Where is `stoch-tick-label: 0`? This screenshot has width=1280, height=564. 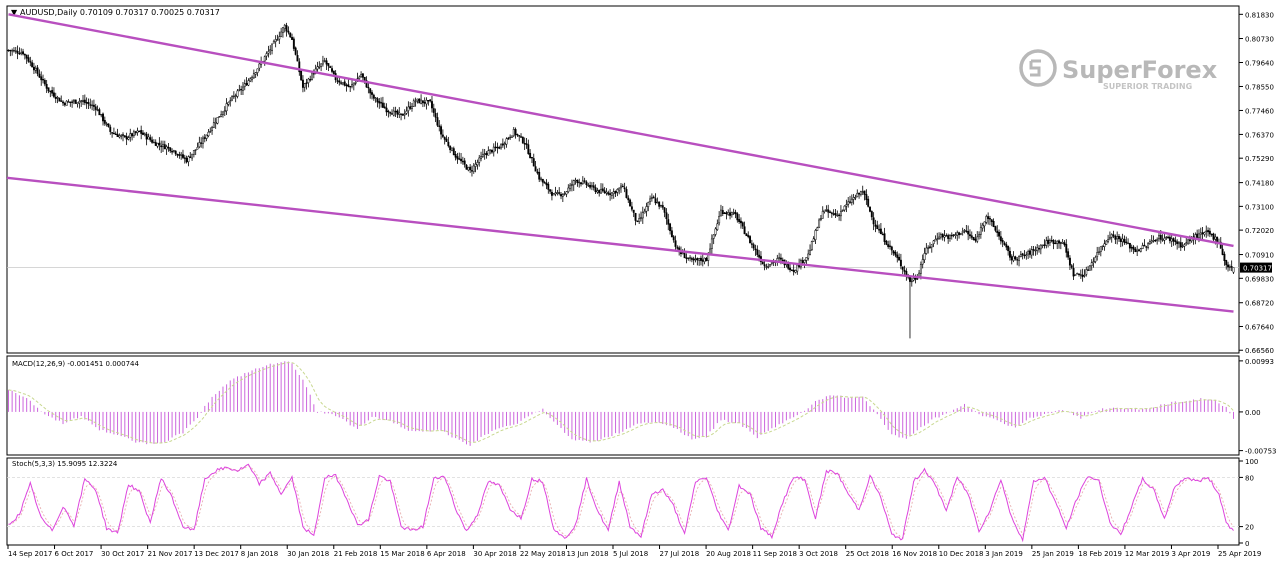
stoch-tick-label: 0 is located at coordinates (1247, 544).